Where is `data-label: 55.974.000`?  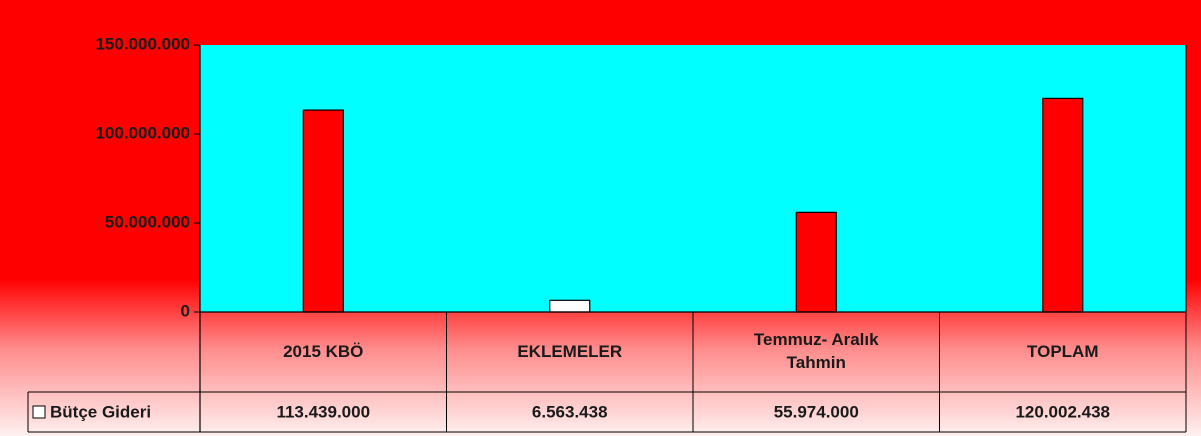
data-label: 55.974.000 is located at coordinates (816, 411).